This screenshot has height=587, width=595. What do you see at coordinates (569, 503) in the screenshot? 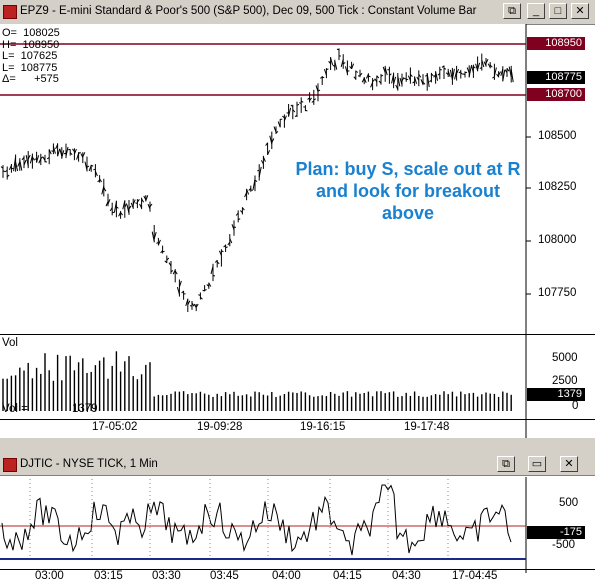
I see `tick-axis-label: 500` at bounding box center [569, 503].